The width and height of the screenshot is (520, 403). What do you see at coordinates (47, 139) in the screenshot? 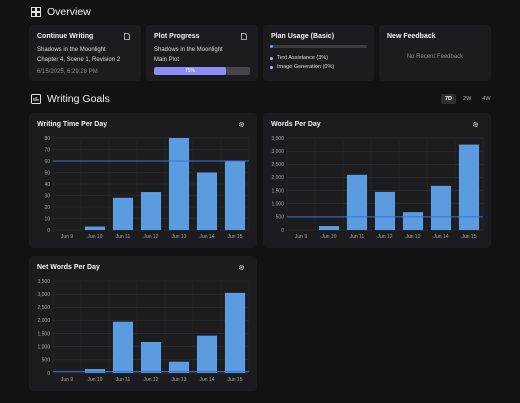
I see `y-tick-label: 80` at bounding box center [47, 139].